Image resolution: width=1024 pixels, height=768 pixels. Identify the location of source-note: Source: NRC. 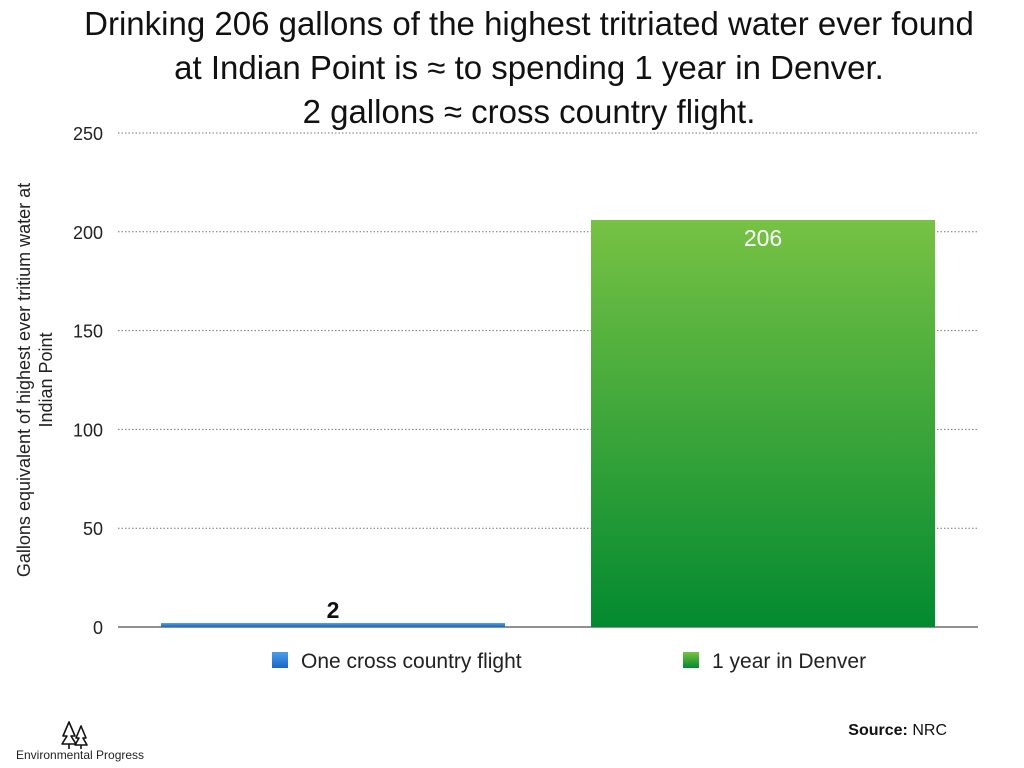
(897, 731).